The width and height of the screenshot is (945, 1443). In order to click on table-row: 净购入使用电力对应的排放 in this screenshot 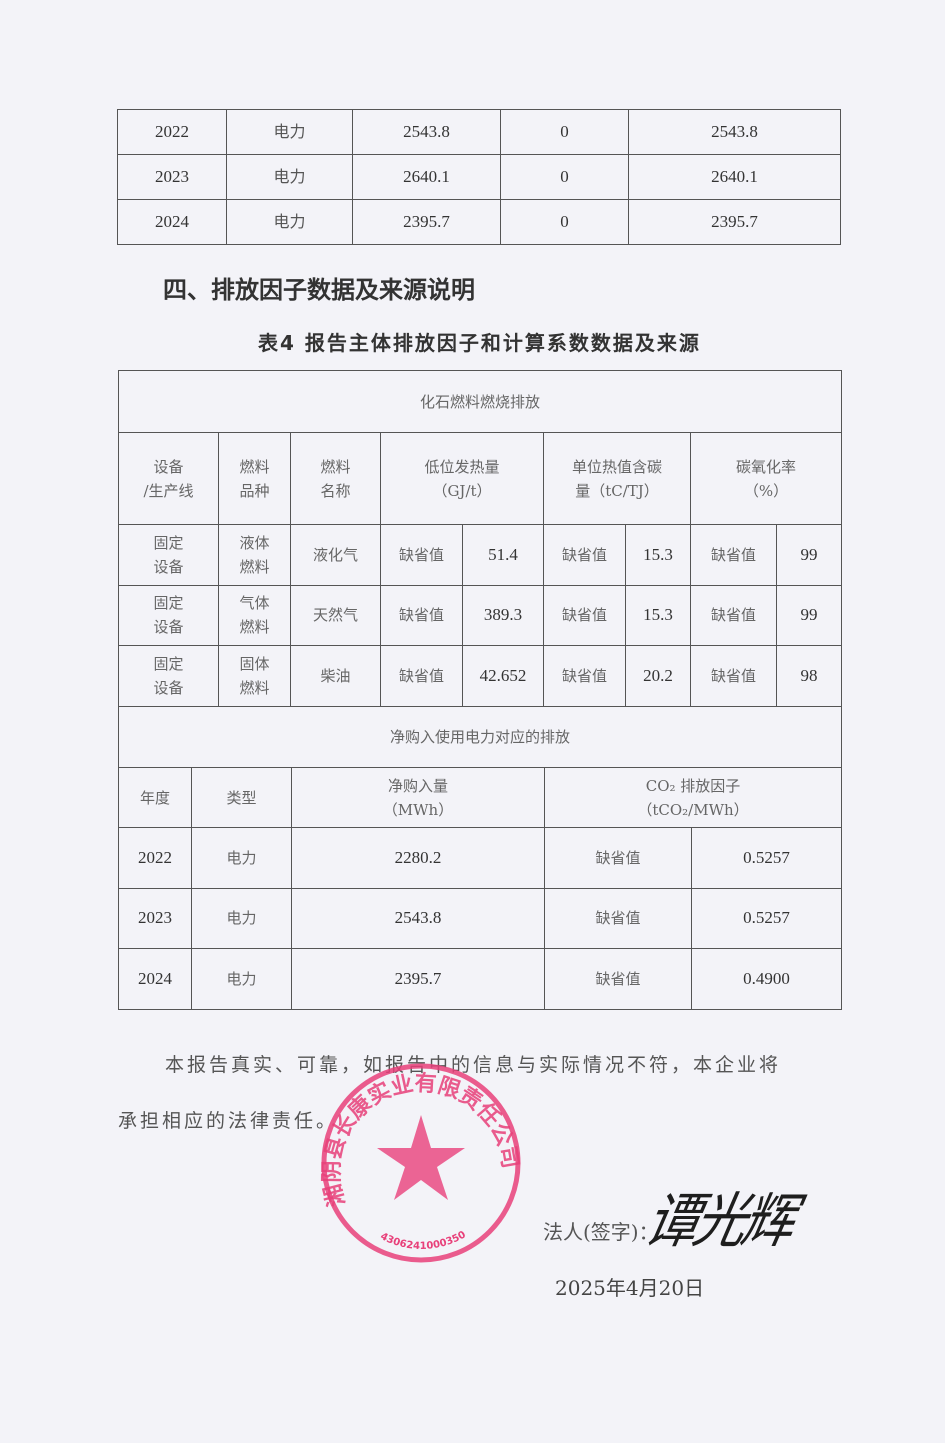, I will do `click(480, 737)`.